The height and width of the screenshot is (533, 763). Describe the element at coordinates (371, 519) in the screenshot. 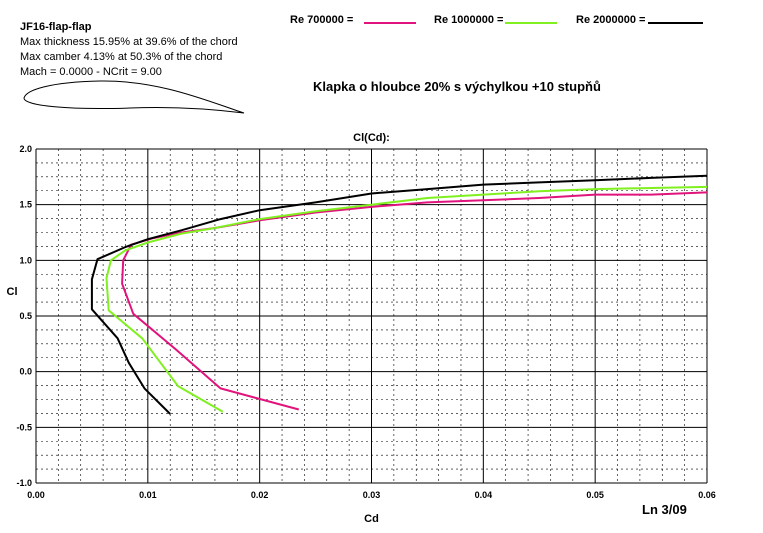

I see `x-axis-label: Cd` at that location.